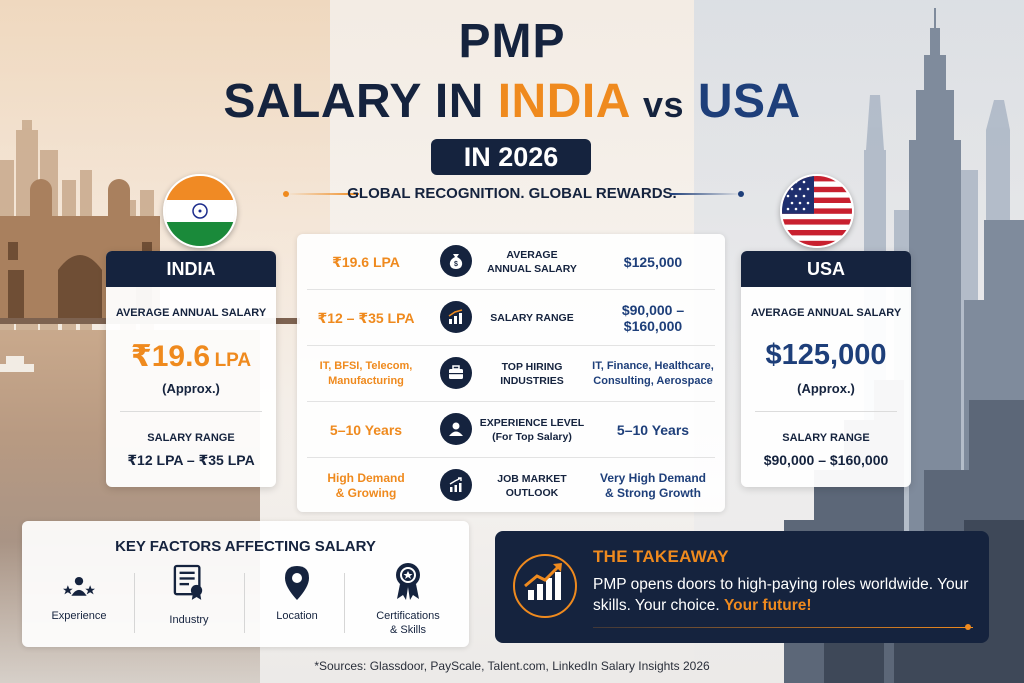 The width and height of the screenshot is (1024, 683). Describe the element at coordinates (532, 317) in the screenshot. I see `label-salary-range: SALARY RANGE` at that location.